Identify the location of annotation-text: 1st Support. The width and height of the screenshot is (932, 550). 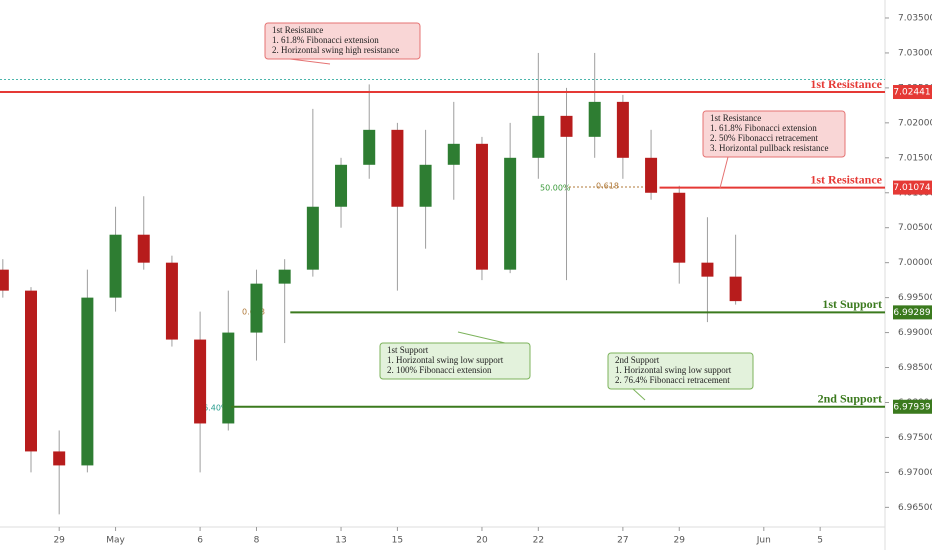
(408, 350).